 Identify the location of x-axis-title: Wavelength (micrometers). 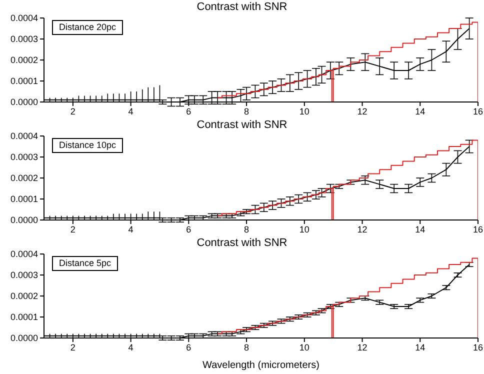
(261, 365).